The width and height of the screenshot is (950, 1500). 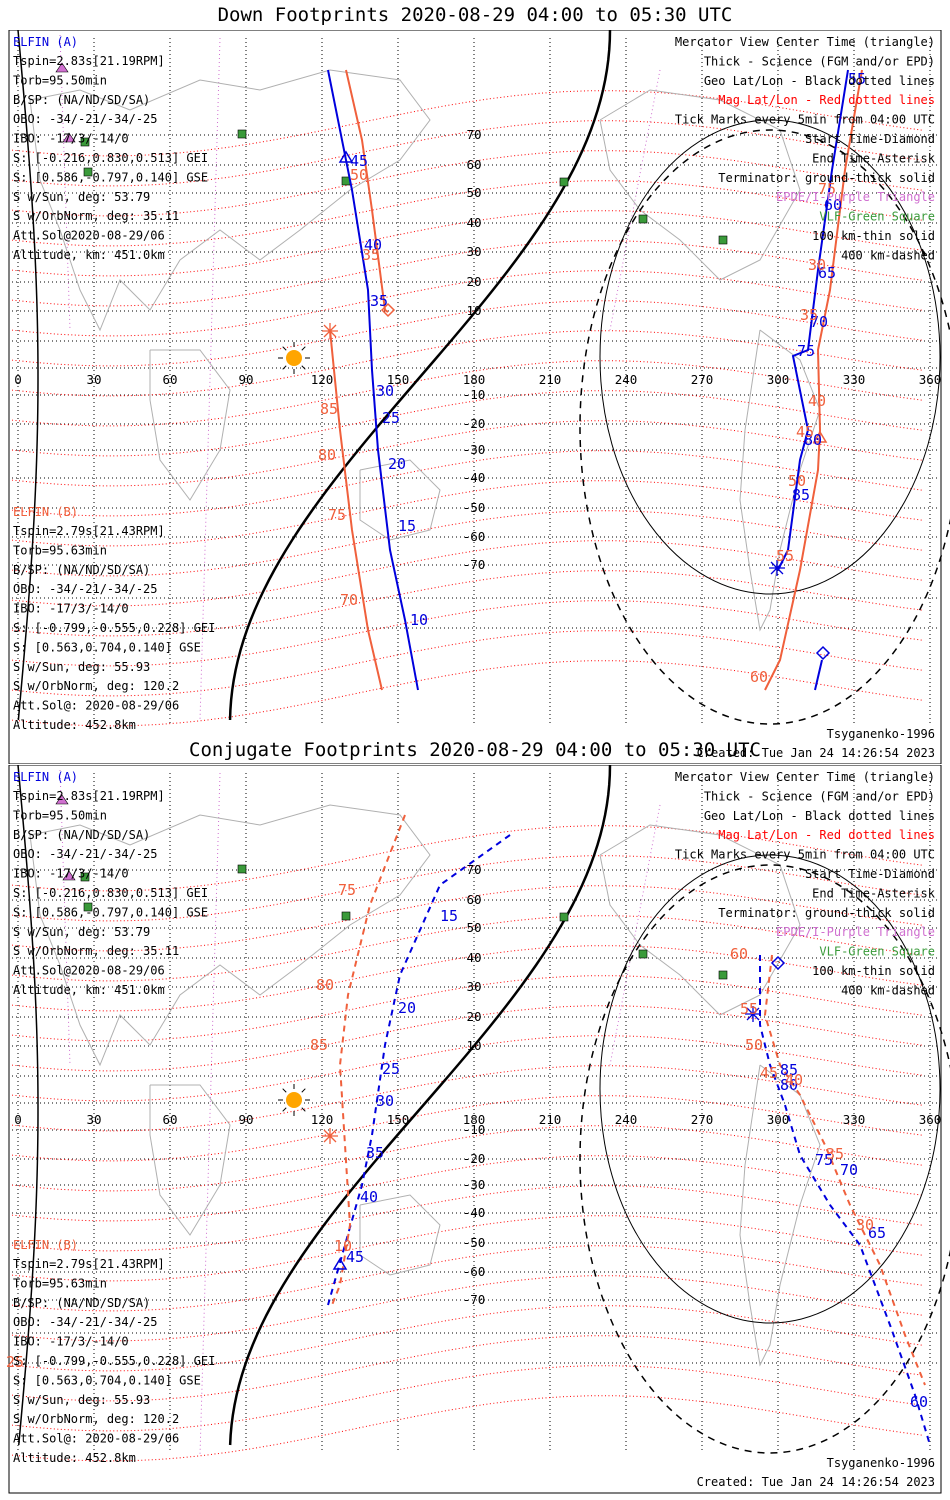 I want to click on elfin-a-info-line: Att.Sol@2020-08-29/06, so click(x=89, y=236).